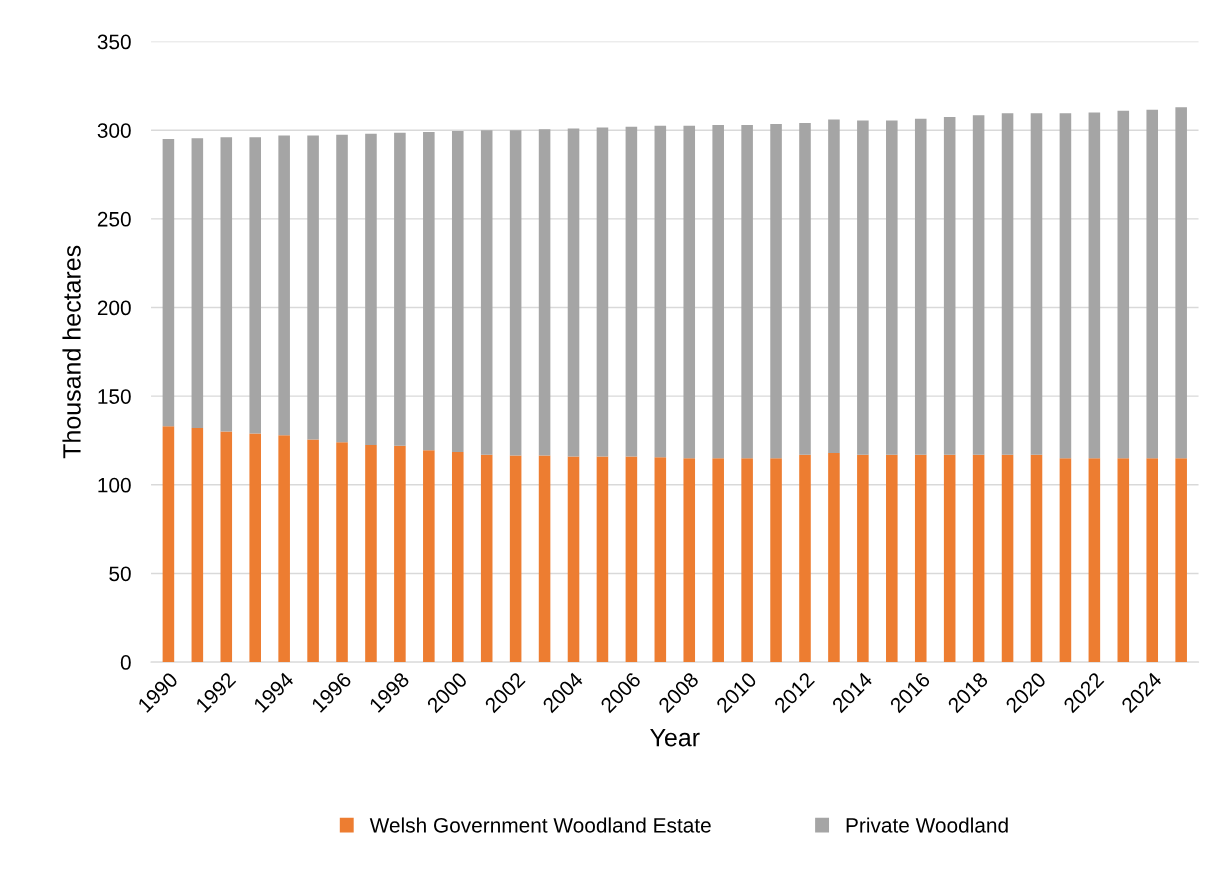  What do you see at coordinates (125, 662) in the screenshot?
I see `y-tick-label: 0` at bounding box center [125, 662].